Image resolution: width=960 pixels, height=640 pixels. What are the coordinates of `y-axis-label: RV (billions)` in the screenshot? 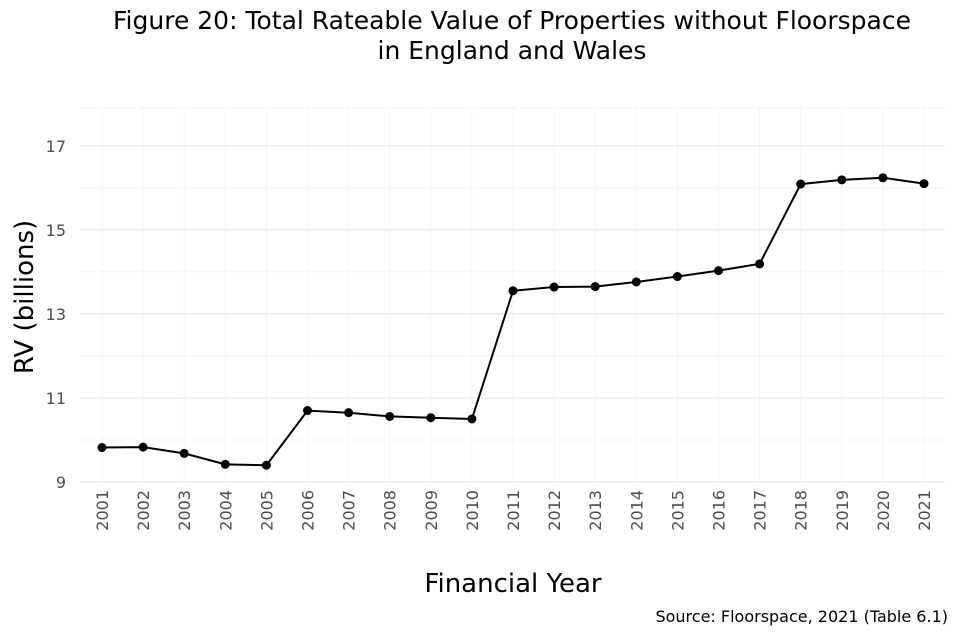 It's located at (25, 297).